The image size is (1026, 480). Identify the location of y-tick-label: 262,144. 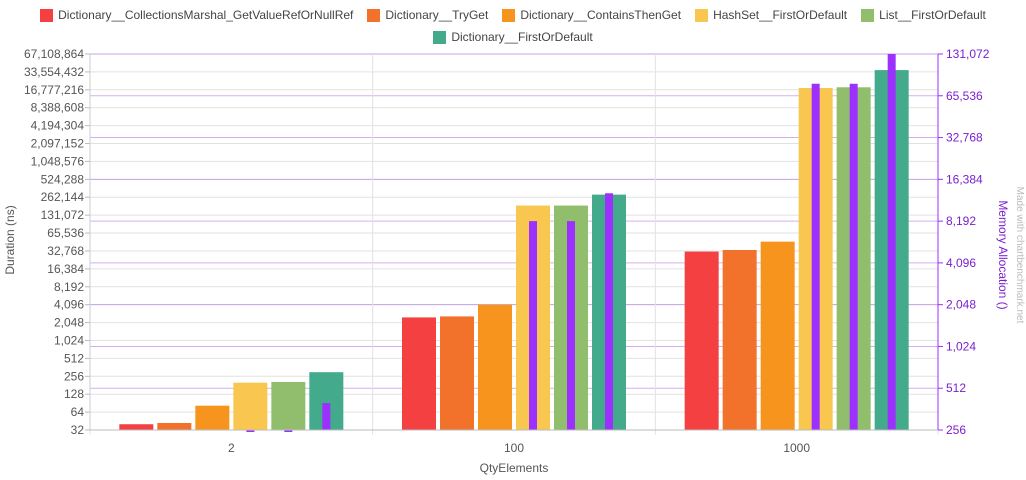
(63, 197).